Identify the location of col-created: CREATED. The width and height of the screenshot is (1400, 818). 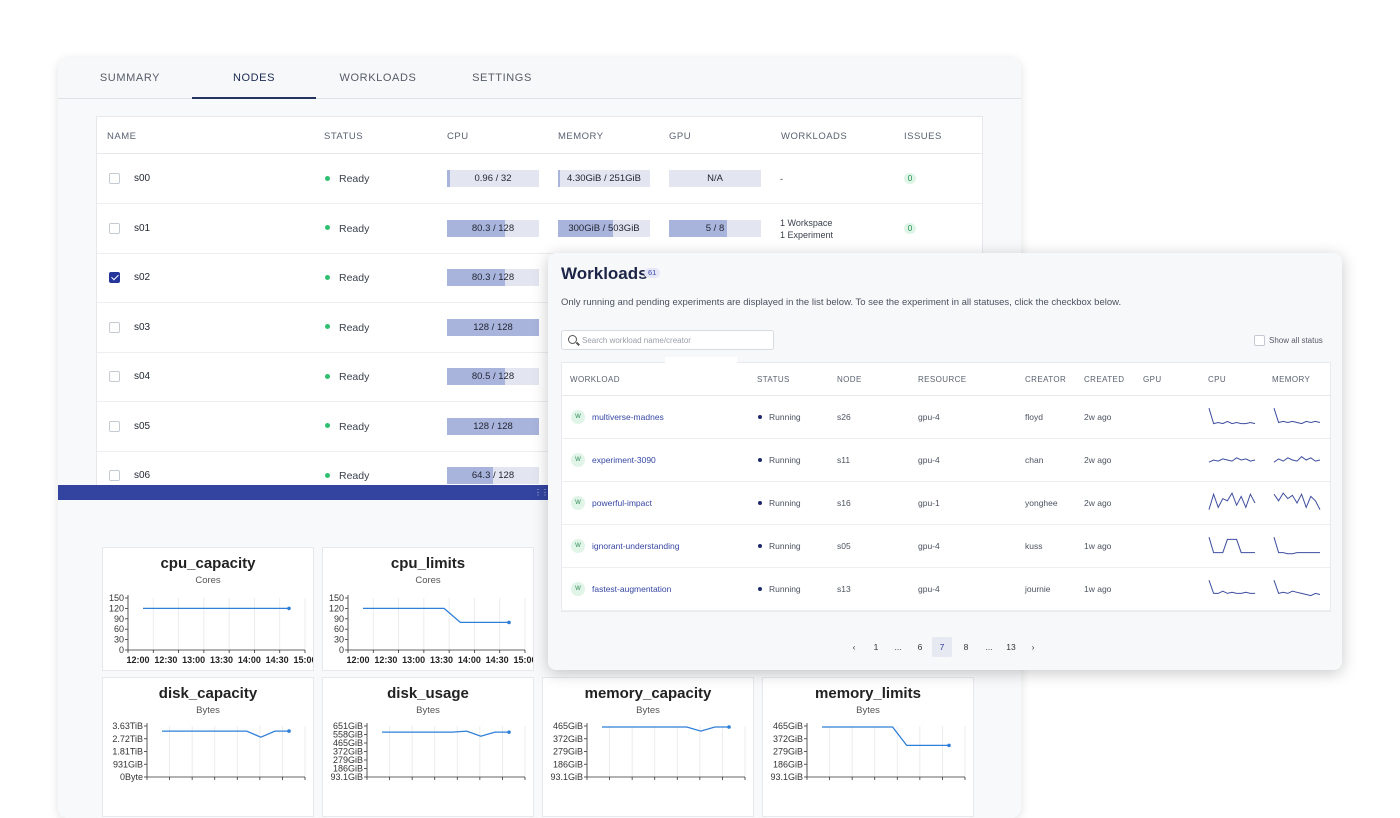
(1104, 379).